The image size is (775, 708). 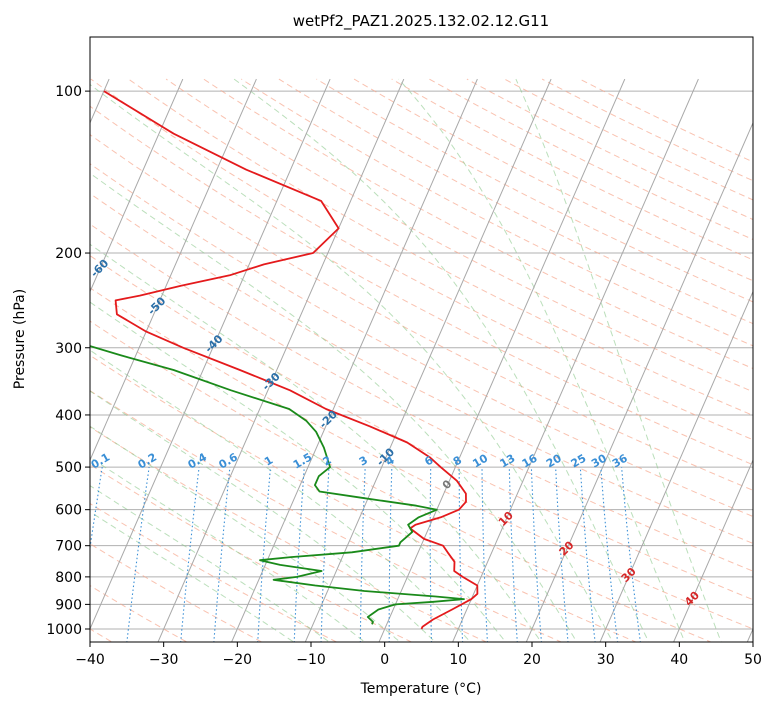 I want to click on y-axis-label: Pressure (hPa), so click(x=20, y=339).